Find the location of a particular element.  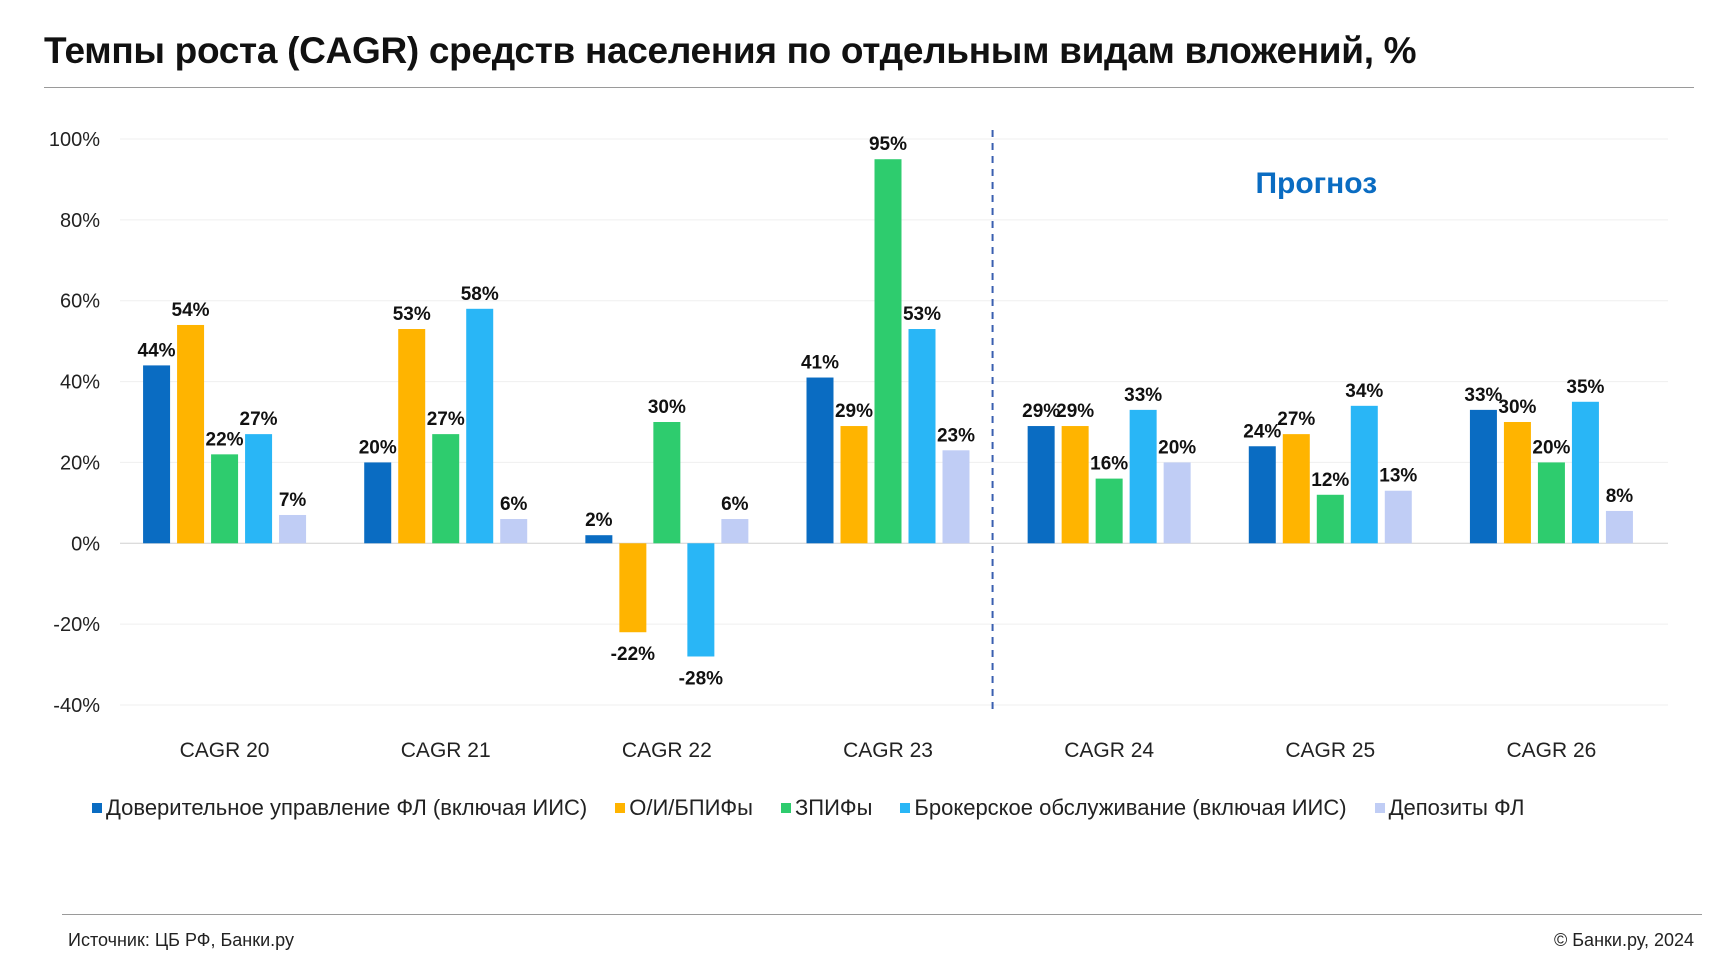

data-label: 53% is located at coordinates (922, 314).